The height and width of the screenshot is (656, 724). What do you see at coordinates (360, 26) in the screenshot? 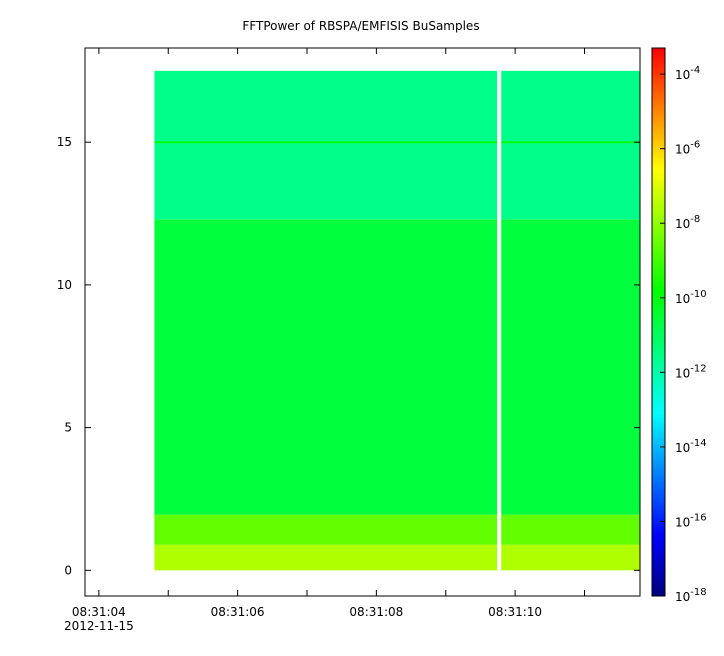
I see `chart-title: FFTPower of RBSPA/EMFISIS BuSamples` at bounding box center [360, 26].